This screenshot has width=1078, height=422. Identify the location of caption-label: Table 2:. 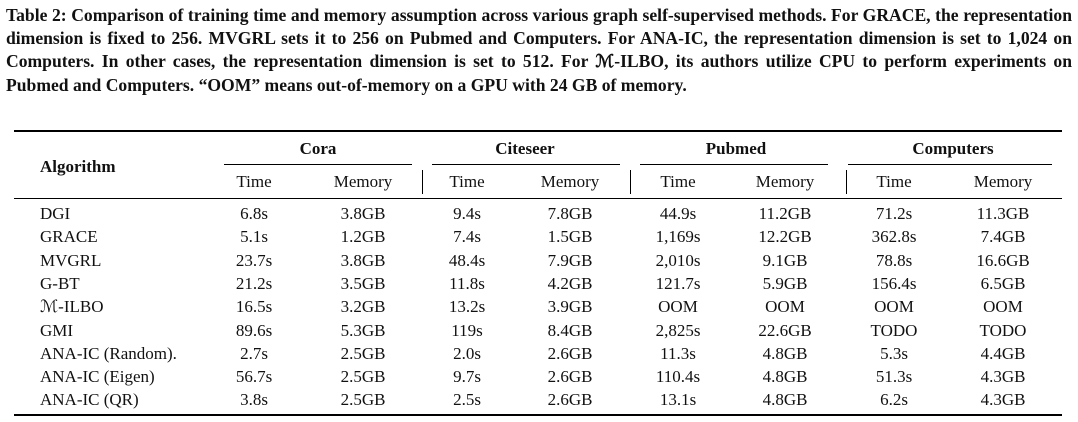
(36, 15).